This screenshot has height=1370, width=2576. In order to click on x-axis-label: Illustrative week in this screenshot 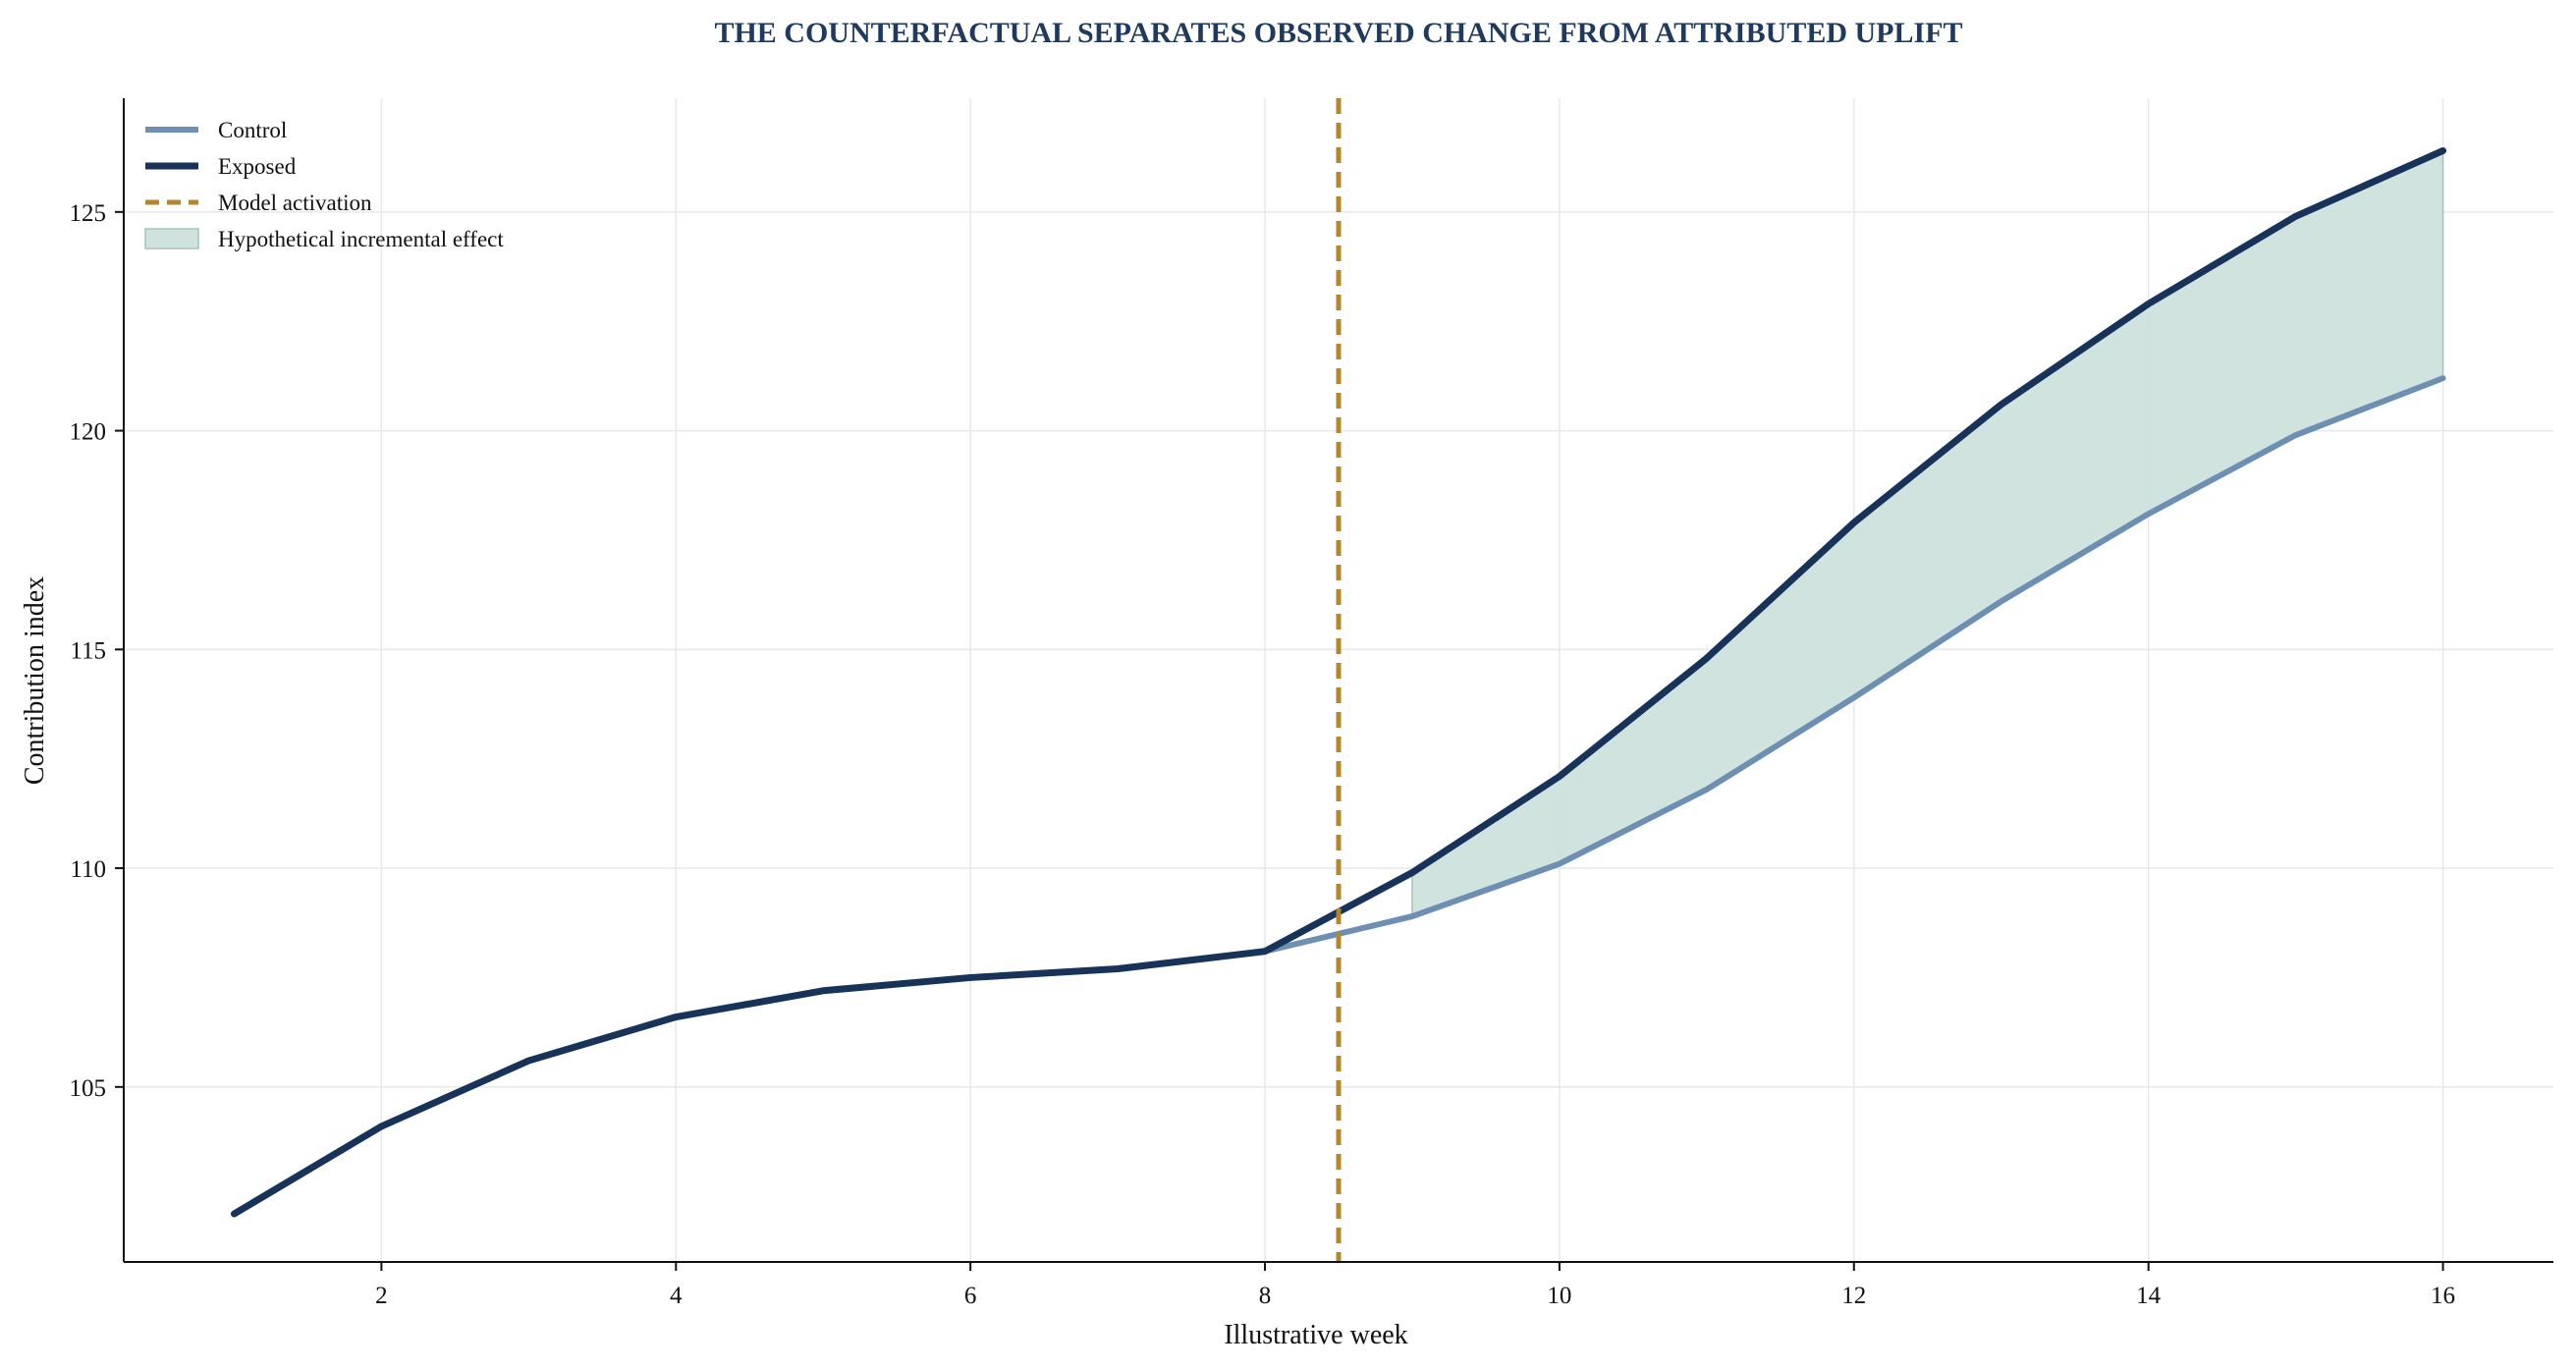, I will do `click(1315, 1335)`.